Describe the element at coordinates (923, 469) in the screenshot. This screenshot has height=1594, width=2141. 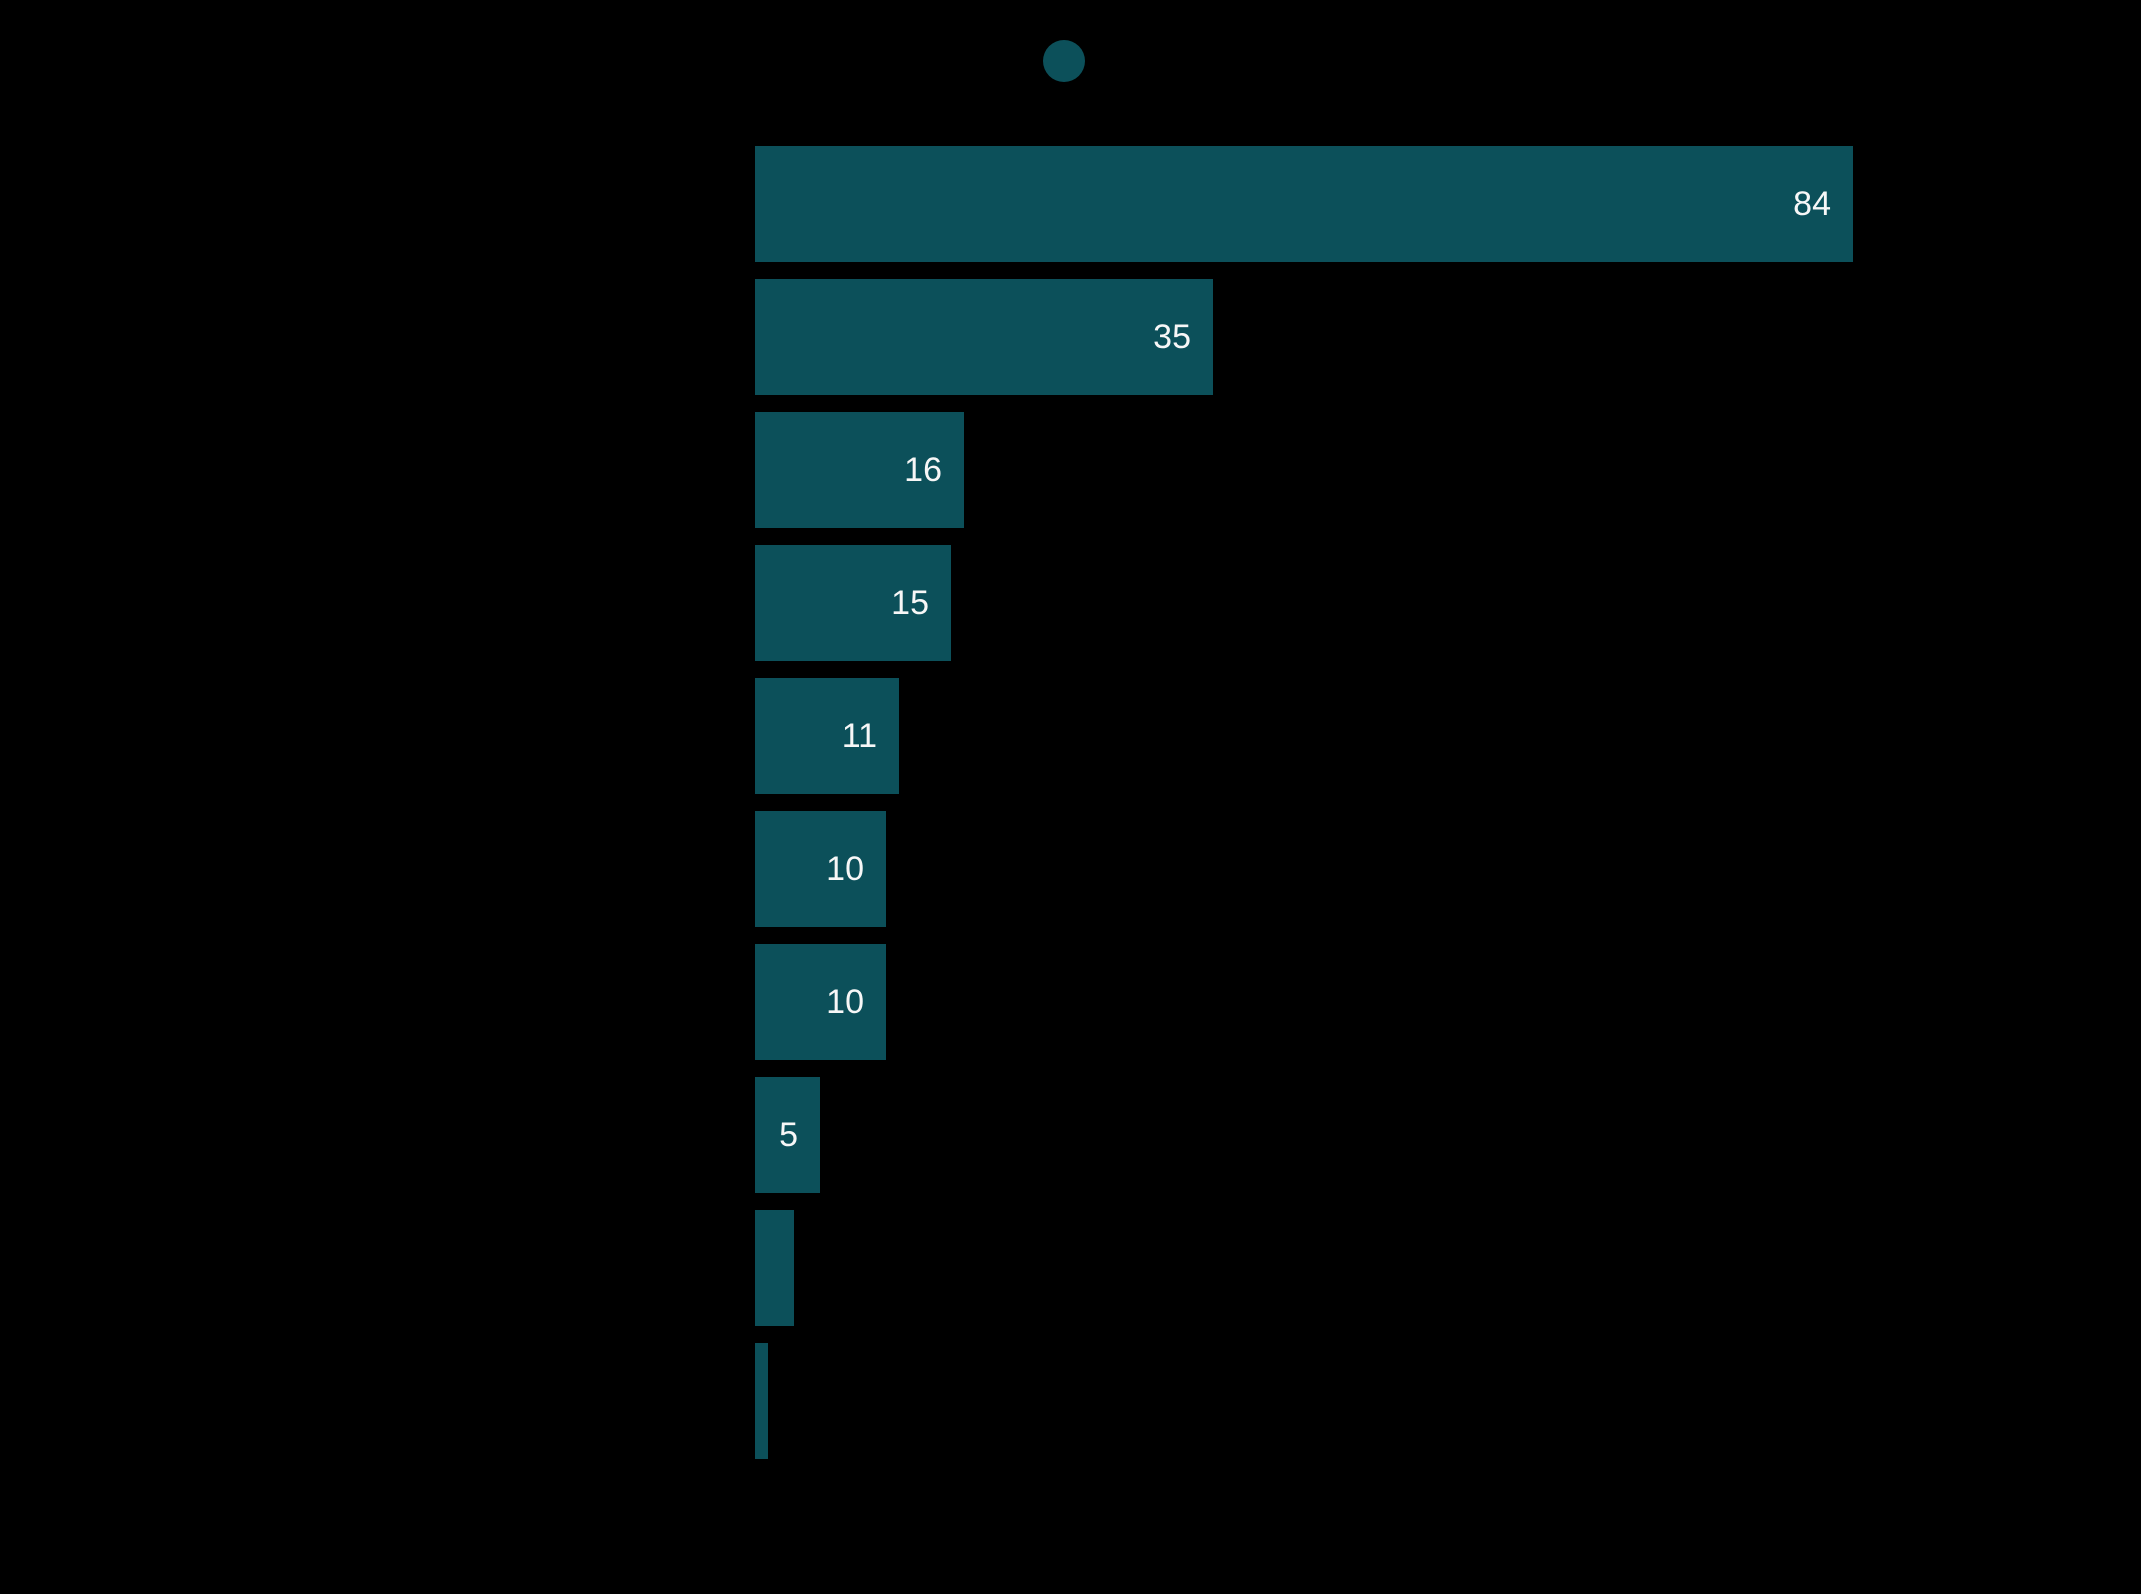
I see `bar-value-label: 16` at that location.